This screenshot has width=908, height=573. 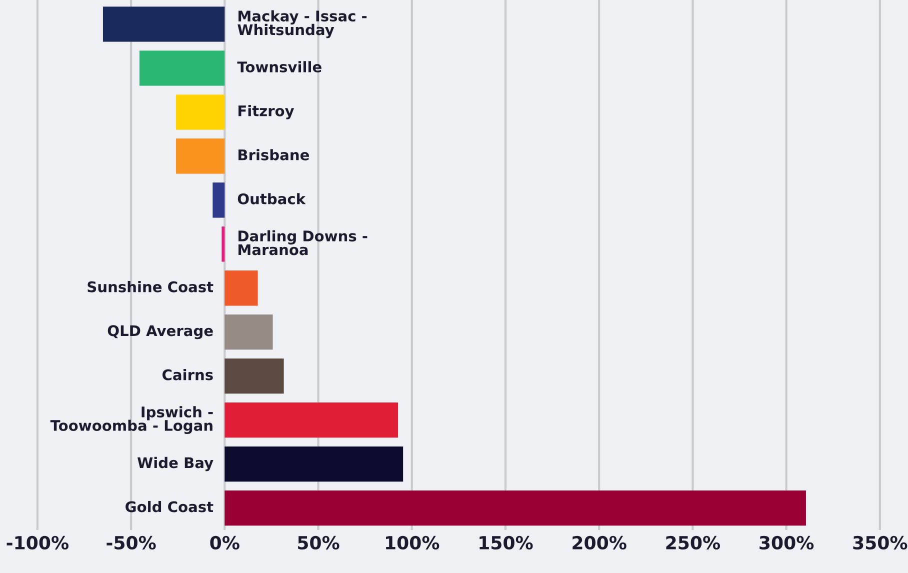 What do you see at coordinates (225, 543) in the screenshot?
I see `x-tick-label: 0%` at bounding box center [225, 543].